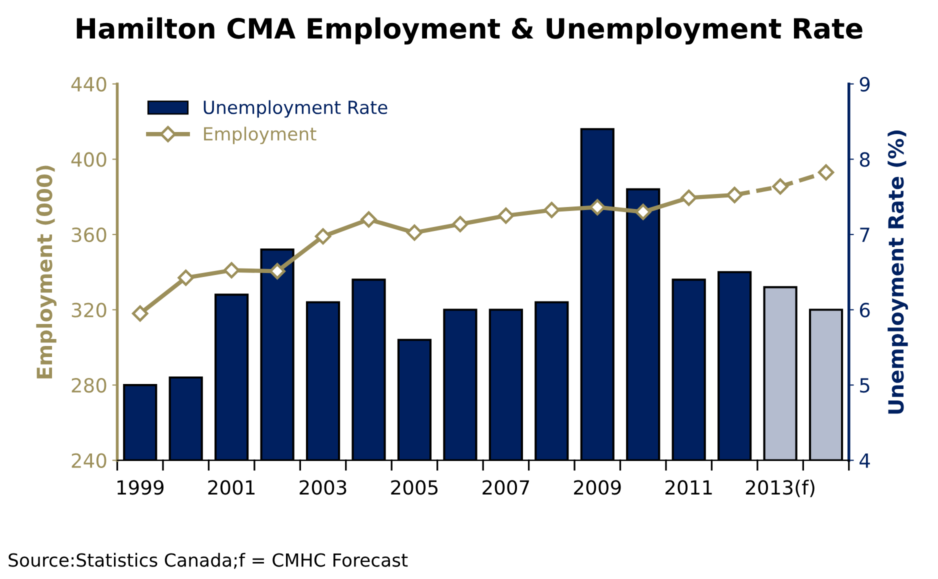 The height and width of the screenshot is (579, 938). I want to click on x-tick-label: 2013(f), so click(780, 489).